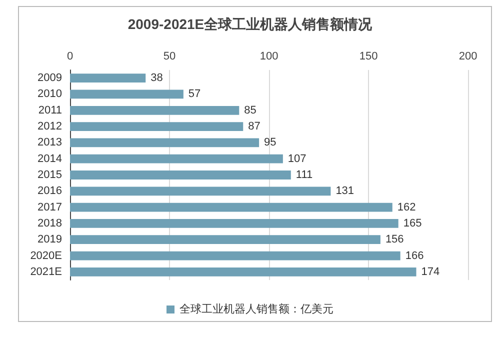  Describe the element at coordinates (50, 223) in the screenshot. I see `y-tick-label: 2018` at that location.